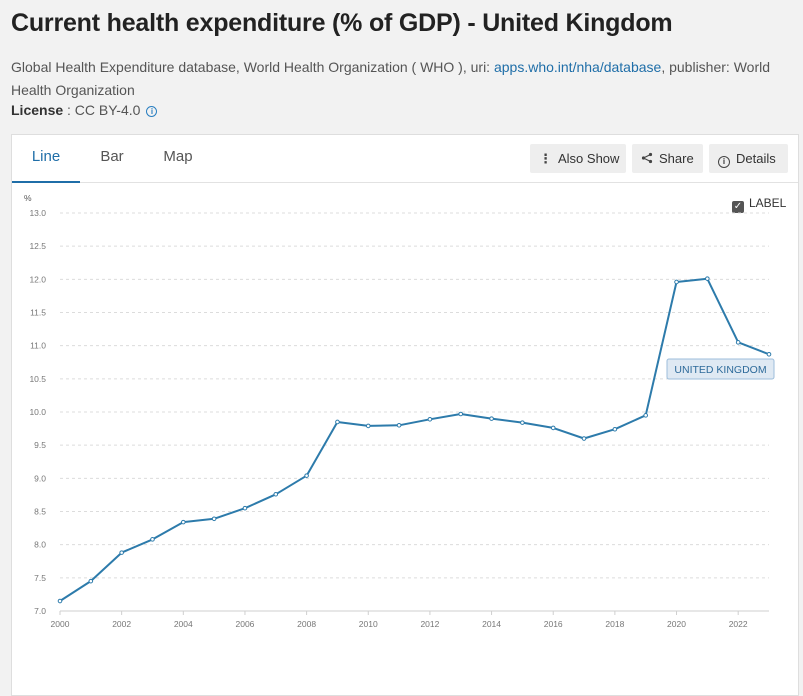 The width and height of the screenshot is (803, 696). I want to click on y-tick-label: 11.5, so click(38, 313).